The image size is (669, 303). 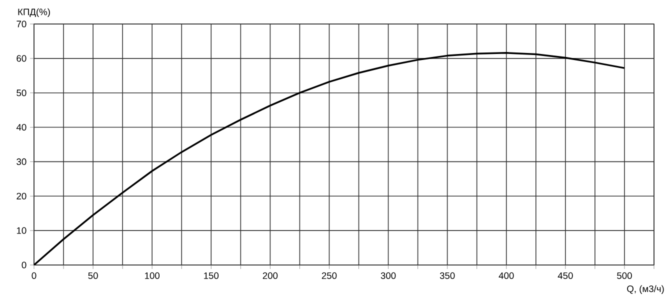 I want to click on y-tick-label: 60, so click(x=21, y=58).